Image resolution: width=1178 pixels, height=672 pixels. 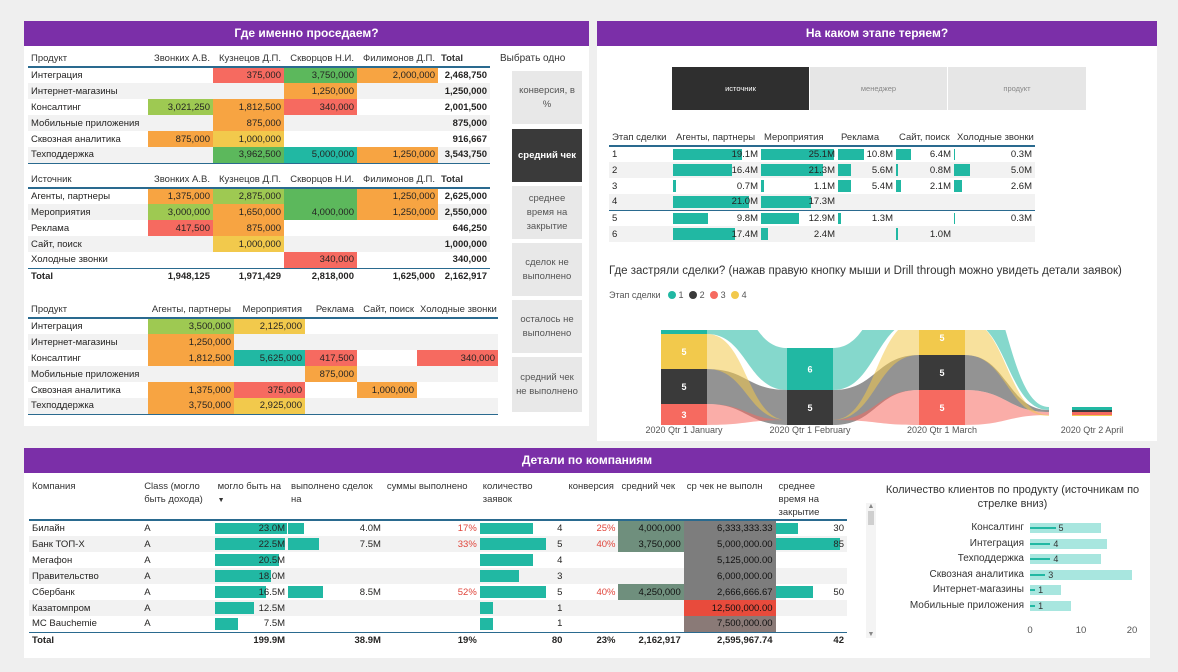 I want to click on col-header: количество заявок, so click(x=507, y=493).